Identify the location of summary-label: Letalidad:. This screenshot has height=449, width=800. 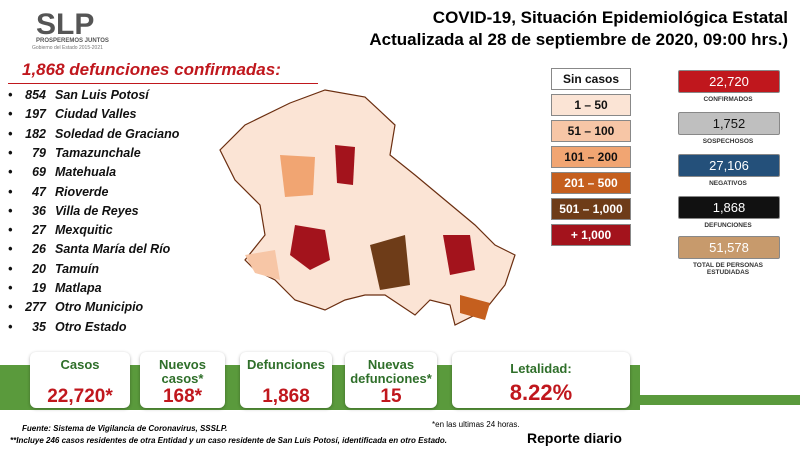
(541, 368).